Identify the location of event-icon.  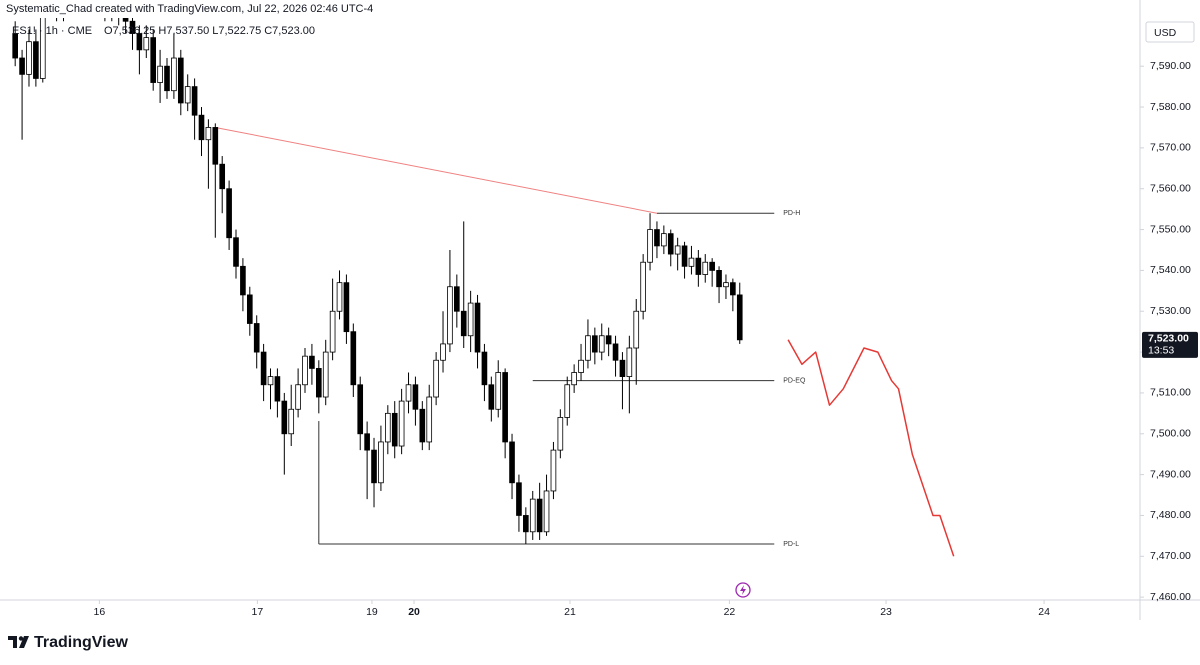
(743, 590).